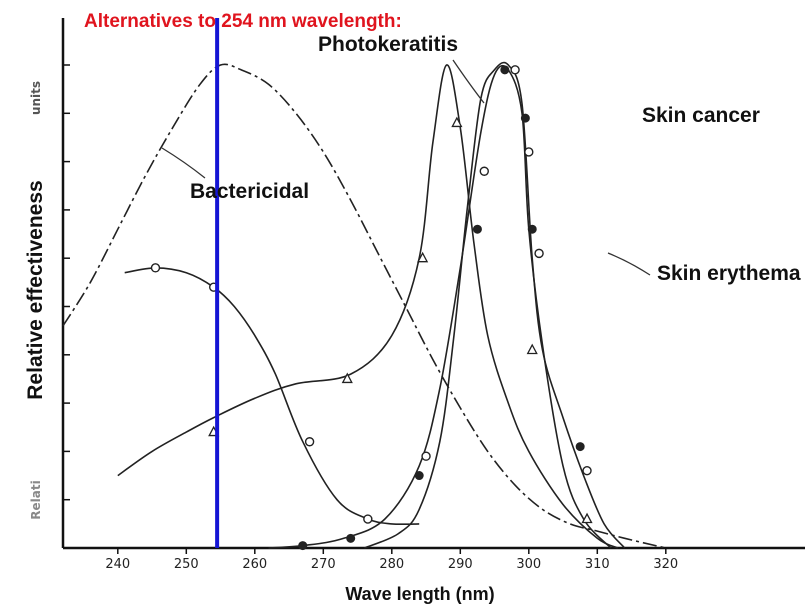 This screenshot has width=808, height=610. Describe the element at coordinates (629, 264) in the screenshot. I see `skin-erythema-pointer` at that location.